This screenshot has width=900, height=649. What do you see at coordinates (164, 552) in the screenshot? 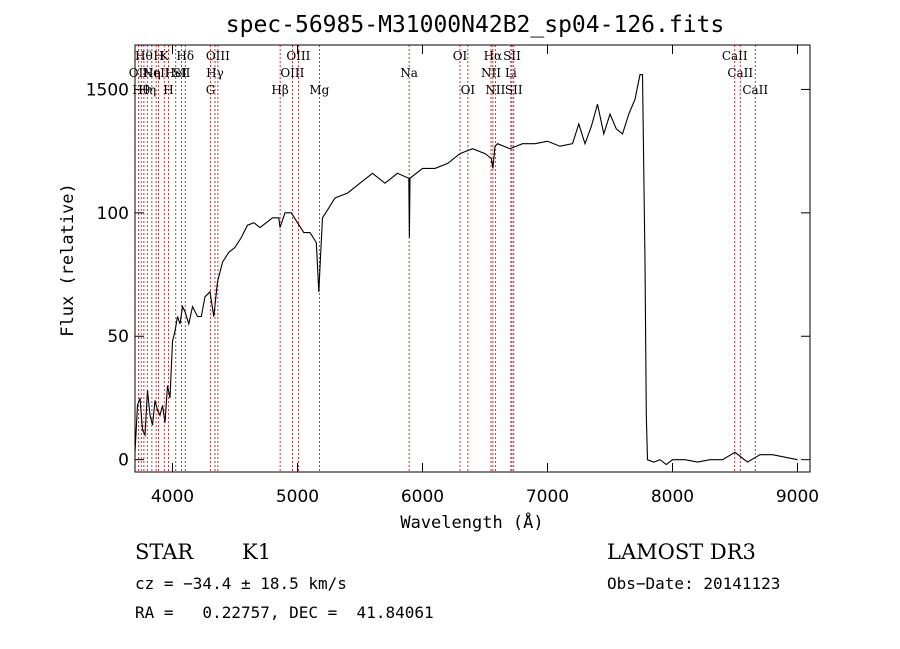
I see `object-class: STAR` at bounding box center [164, 552].